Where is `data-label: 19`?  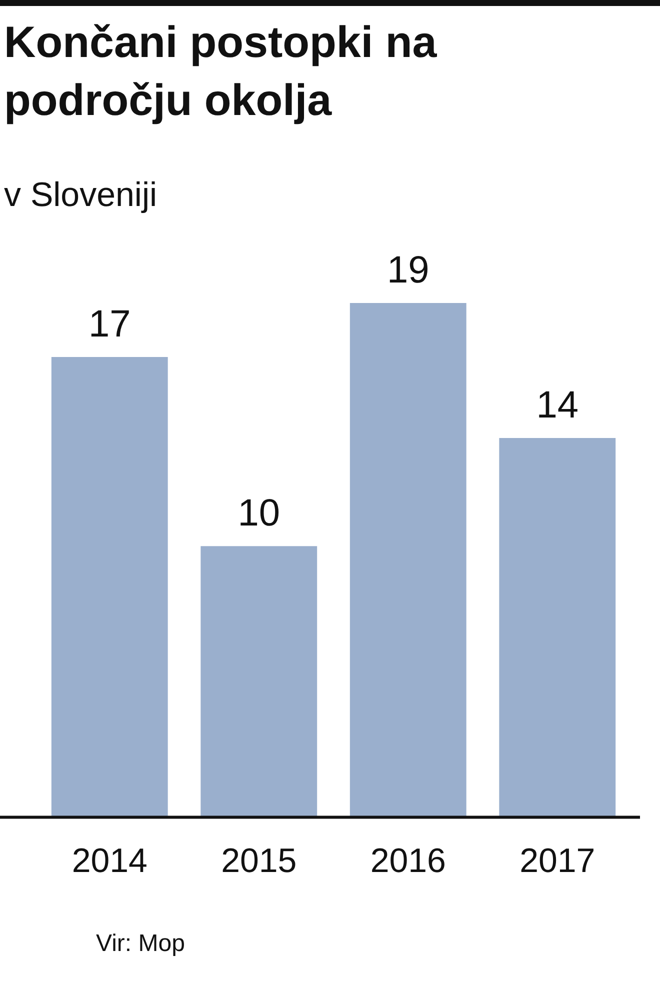
data-label: 19 is located at coordinates (408, 270).